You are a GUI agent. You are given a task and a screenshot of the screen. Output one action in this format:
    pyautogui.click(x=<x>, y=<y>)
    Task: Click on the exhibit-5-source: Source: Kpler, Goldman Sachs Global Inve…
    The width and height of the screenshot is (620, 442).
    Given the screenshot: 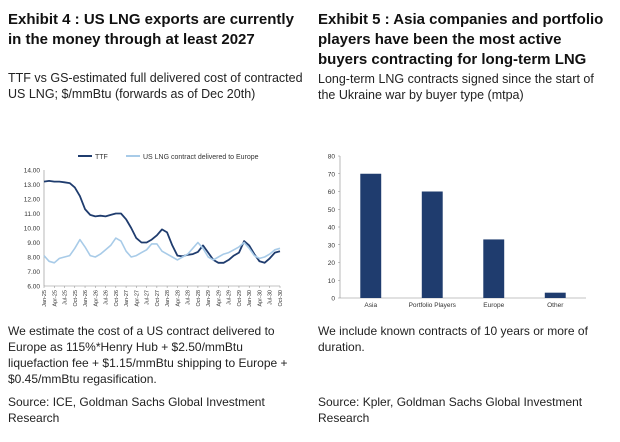 What is the action you would take?
    pyautogui.click(x=450, y=410)
    